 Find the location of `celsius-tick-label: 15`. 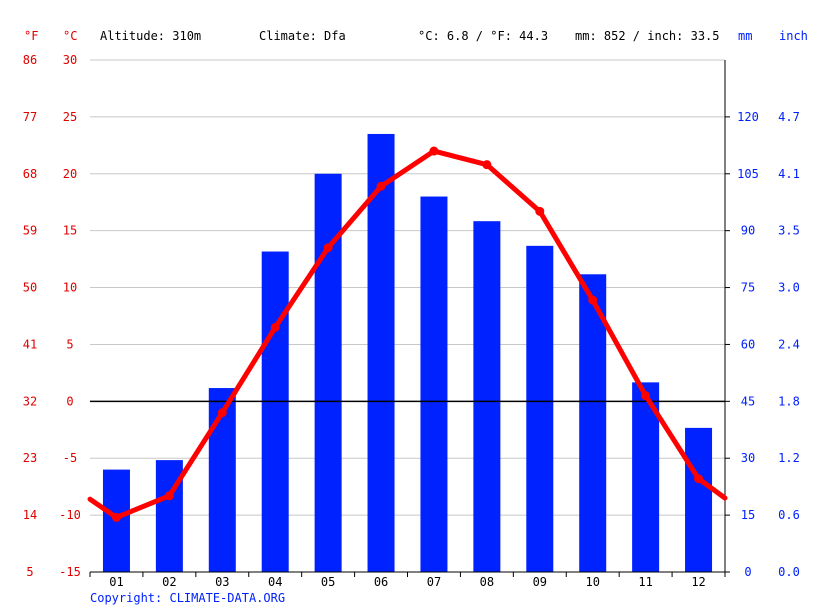

celsius-tick-label: 15 is located at coordinates (70, 231).